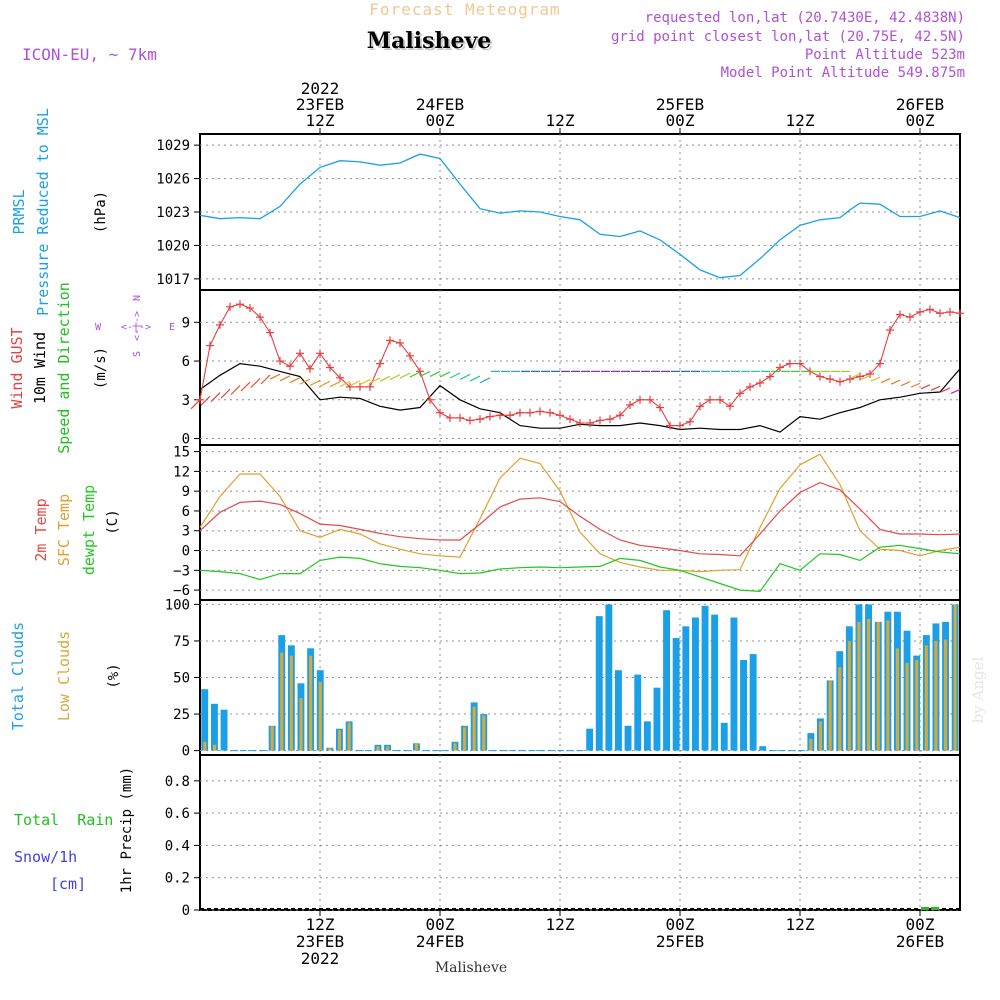 This screenshot has height=1000, width=1000. Describe the element at coordinates (320, 941) in the screenshot. I see `bottom-tick-label: 23FEB` at that location.